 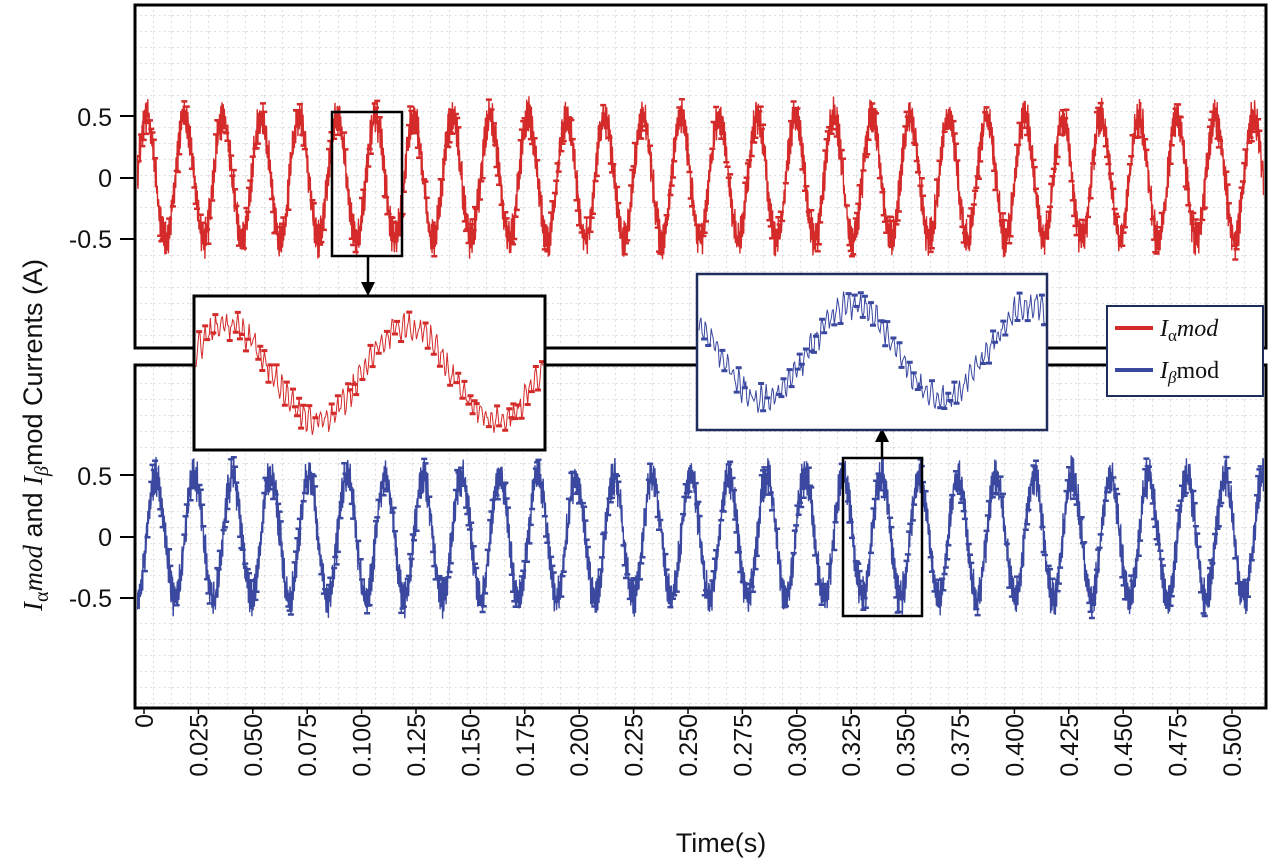 I want to click on y-title-ialpha-sub: α, so click(x=42, y=596).